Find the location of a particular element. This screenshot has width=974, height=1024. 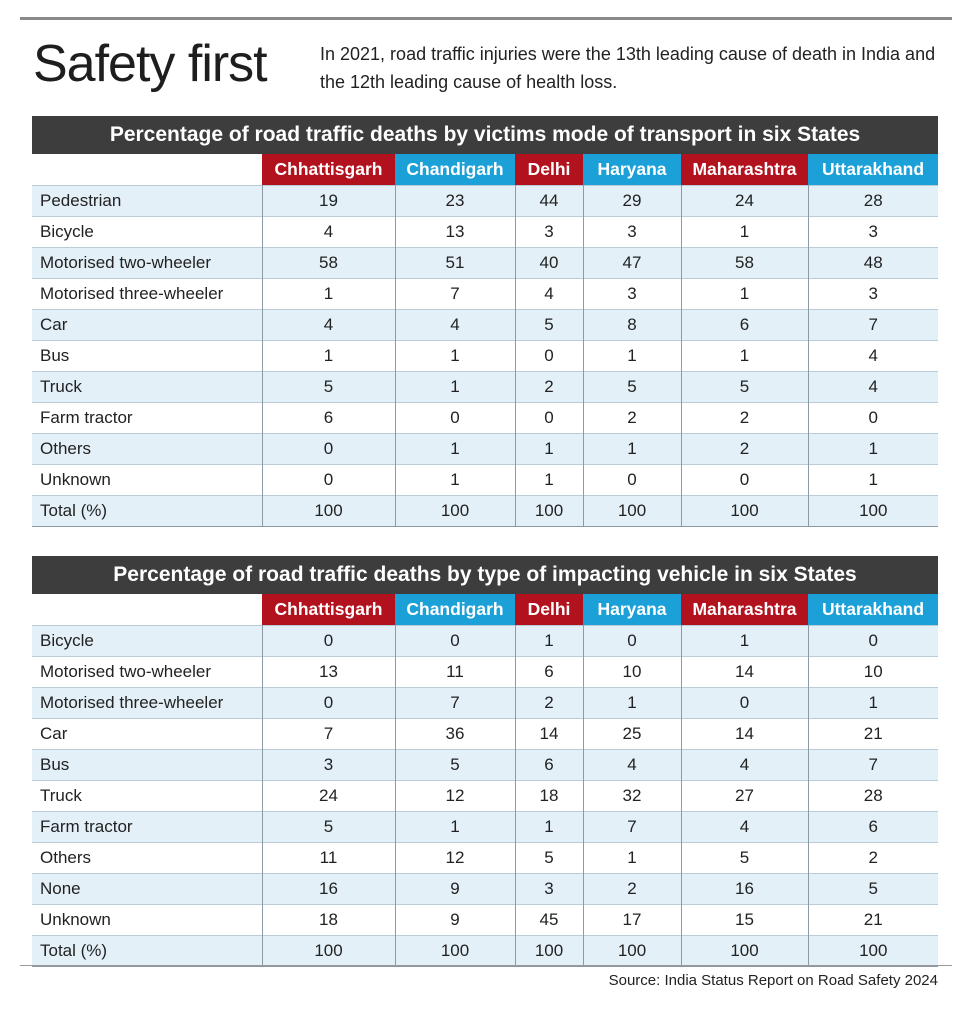

cell-value: 17 is located at coordinates (632, 920).